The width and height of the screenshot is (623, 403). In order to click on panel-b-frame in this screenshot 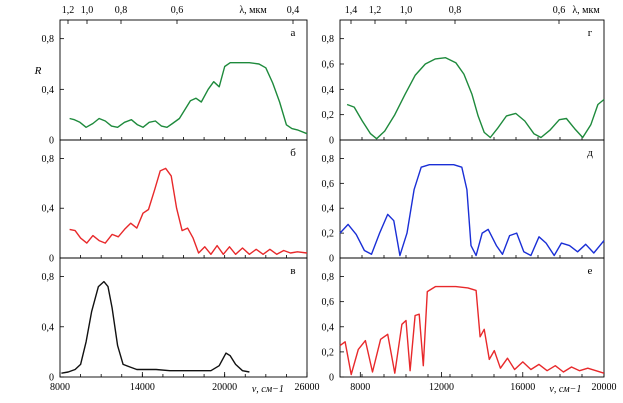, I will do `click(183, 199)`.